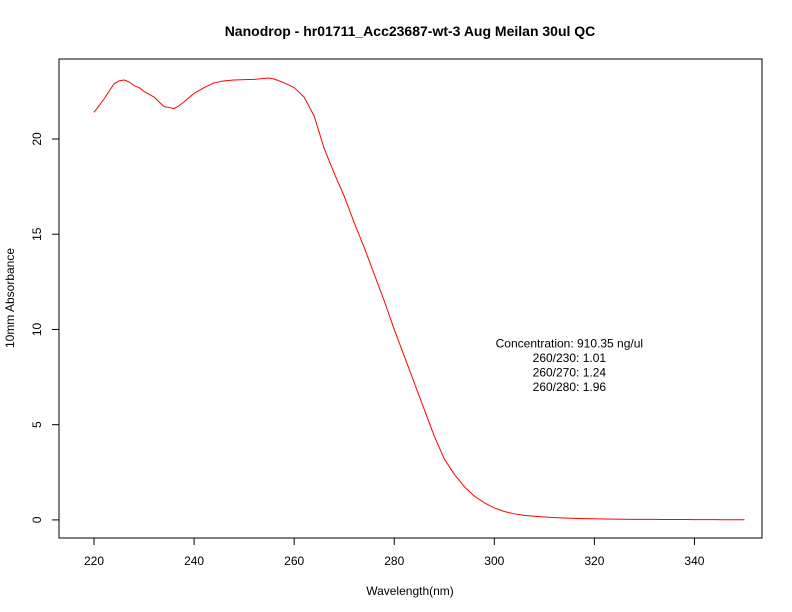  I want to click on y-axis-label: 10mm Absorbance, so click(10, 298).